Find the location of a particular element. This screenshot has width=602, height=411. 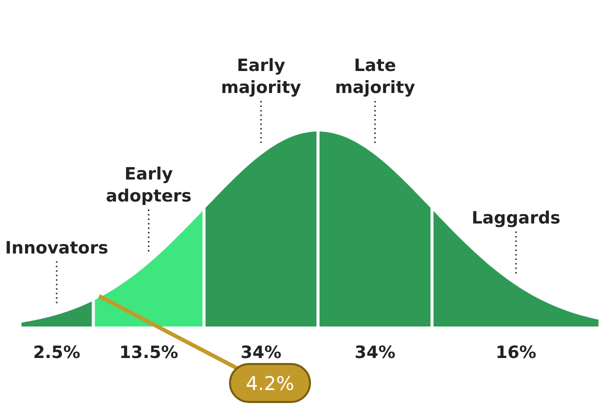

category-label: Laggards is located at coordinates (516, 218).